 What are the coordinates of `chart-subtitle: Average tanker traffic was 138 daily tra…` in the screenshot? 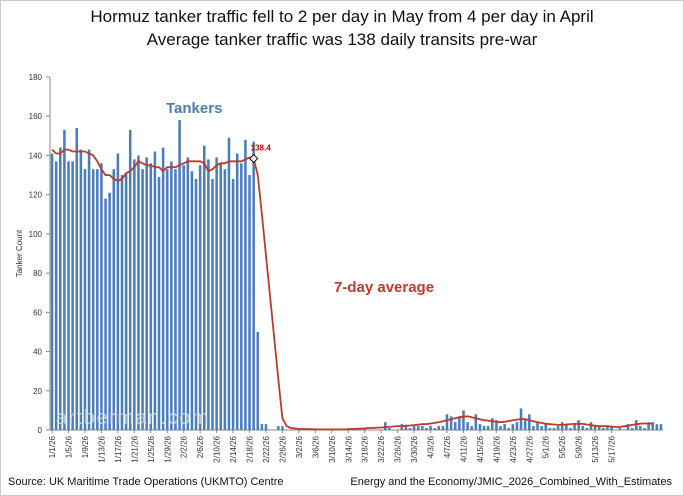 It's located at (342, 39).